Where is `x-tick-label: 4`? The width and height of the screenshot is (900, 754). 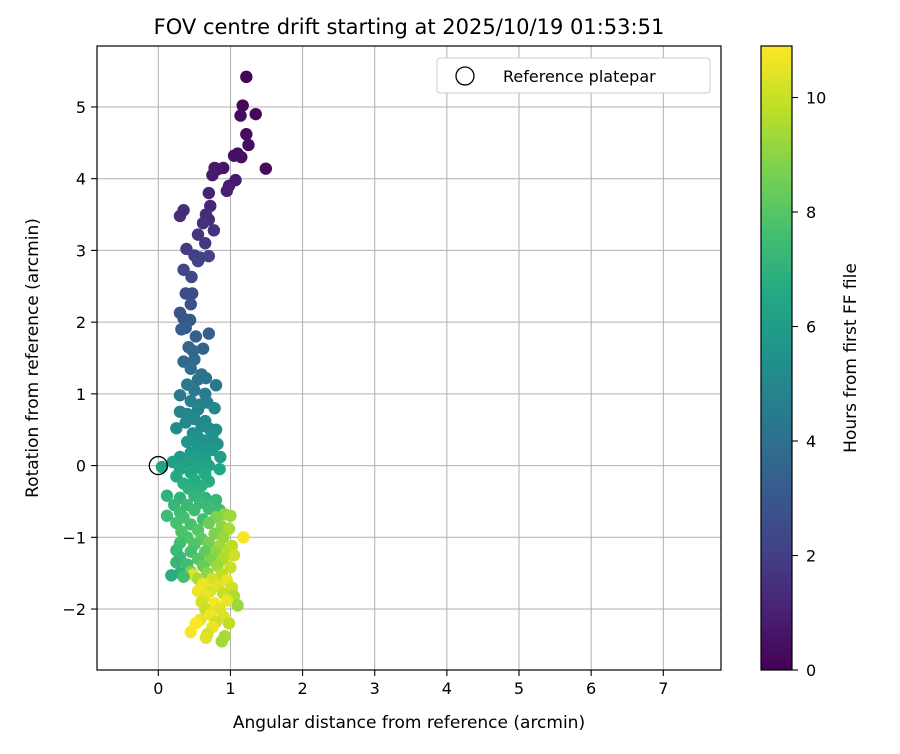 x-tick-label: 4 is located at coordinates (447, 688).